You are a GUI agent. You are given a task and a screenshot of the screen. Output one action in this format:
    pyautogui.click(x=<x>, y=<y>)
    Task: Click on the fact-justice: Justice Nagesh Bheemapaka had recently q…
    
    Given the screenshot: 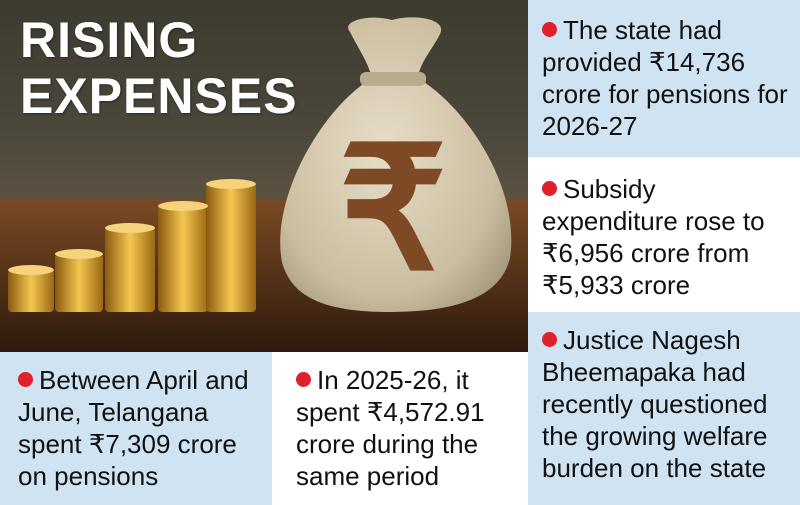 What is the action you would take?
    pyautogui.click(x=664, y=408)
    